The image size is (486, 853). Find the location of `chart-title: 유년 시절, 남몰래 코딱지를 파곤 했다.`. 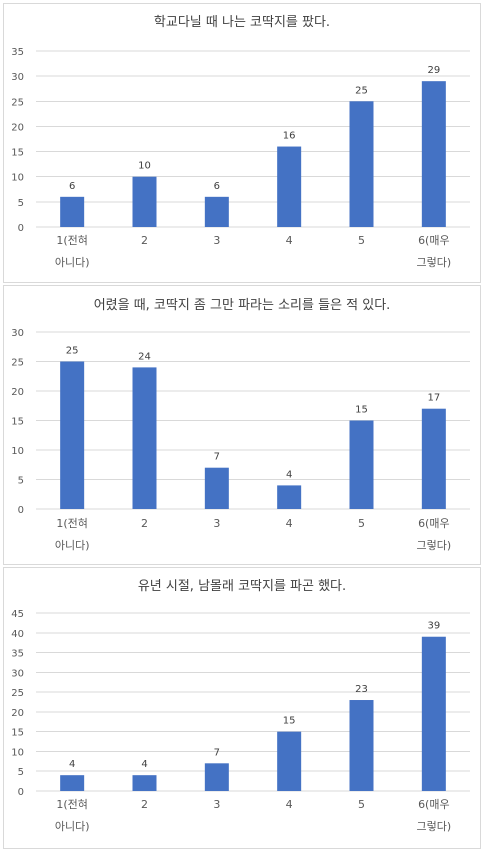

chart-title: 유년 시절, 남몰래 코딱지를 파곤 했다. is located at coordinates (242, 586).